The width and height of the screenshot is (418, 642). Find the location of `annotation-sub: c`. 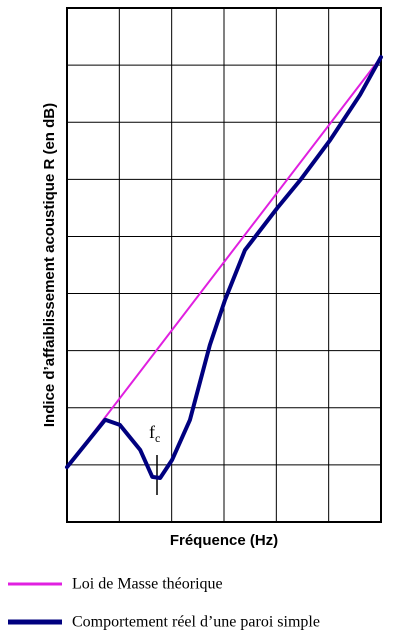

annotation-sub: c is located at coordinates (157, 438).